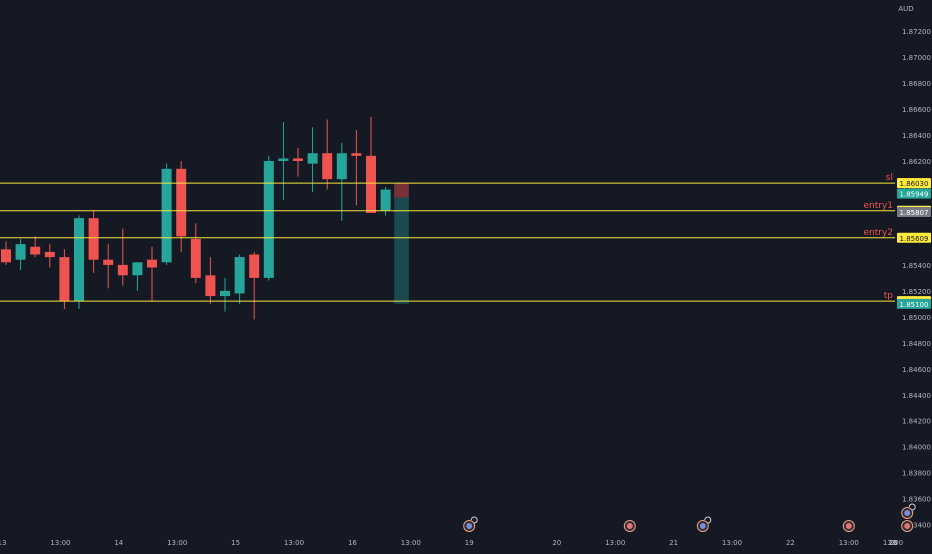  What do you see at coordinates (889, 296) in the screenshot?
I see `level-label: tp` at bounding box center [889, 296].